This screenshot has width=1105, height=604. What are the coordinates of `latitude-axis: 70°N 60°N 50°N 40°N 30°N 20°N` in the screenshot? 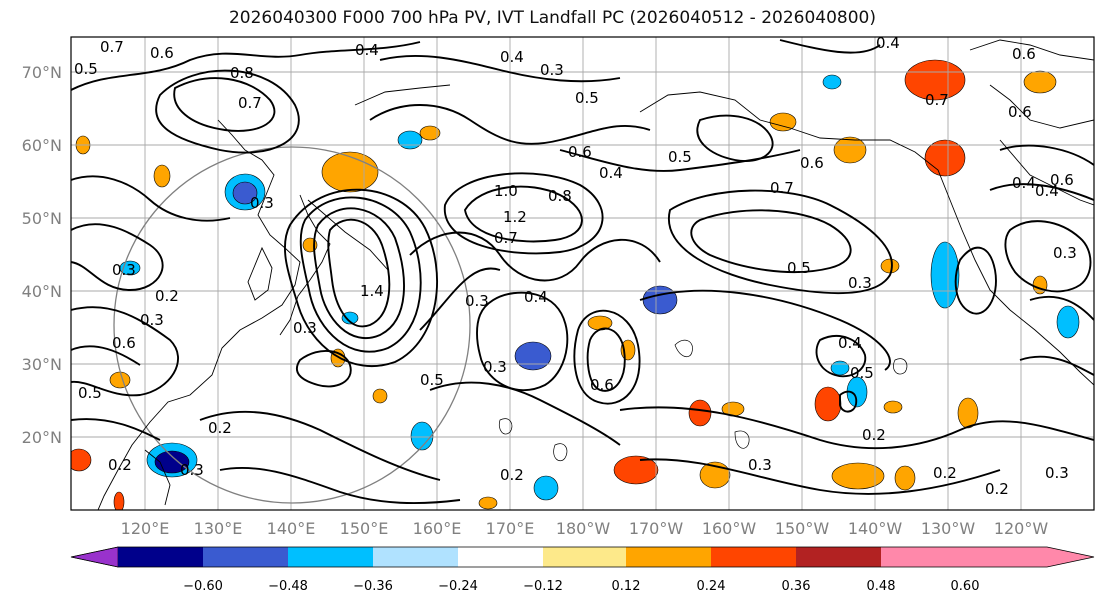 It's located at (42, 255).